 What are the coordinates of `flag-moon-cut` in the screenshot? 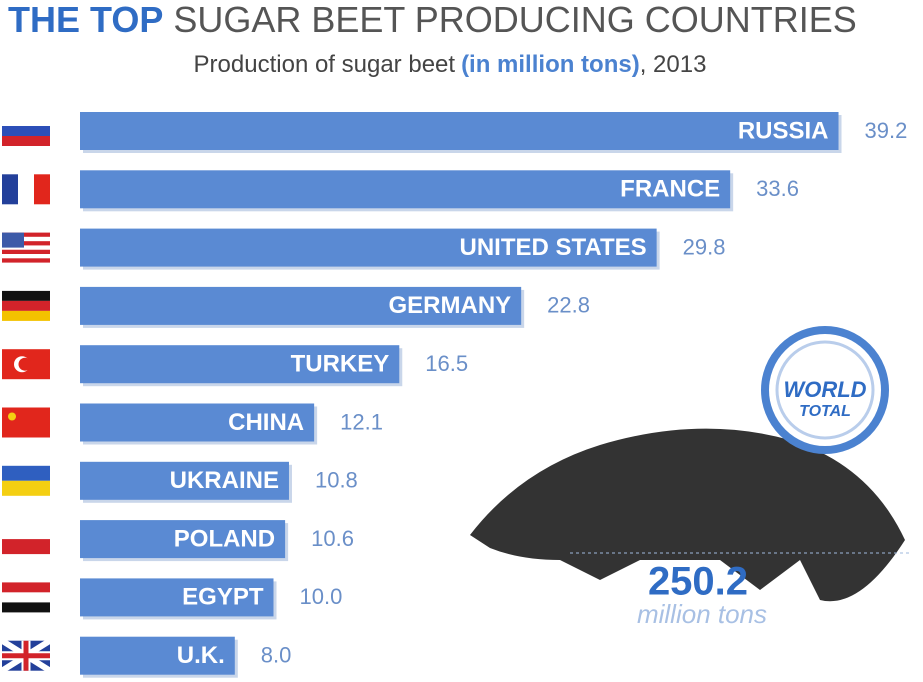 It's located at (25, 364).